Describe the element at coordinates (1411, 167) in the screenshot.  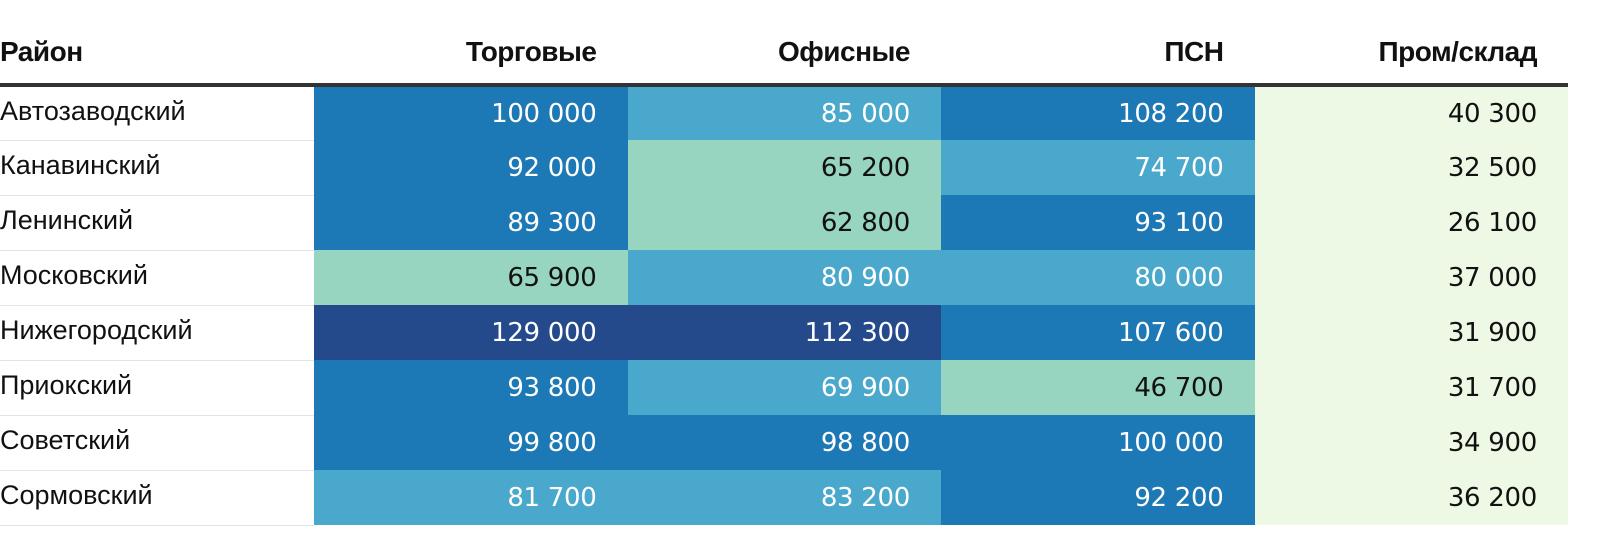
I see `value-cell-industrial: 32 500` at that location.